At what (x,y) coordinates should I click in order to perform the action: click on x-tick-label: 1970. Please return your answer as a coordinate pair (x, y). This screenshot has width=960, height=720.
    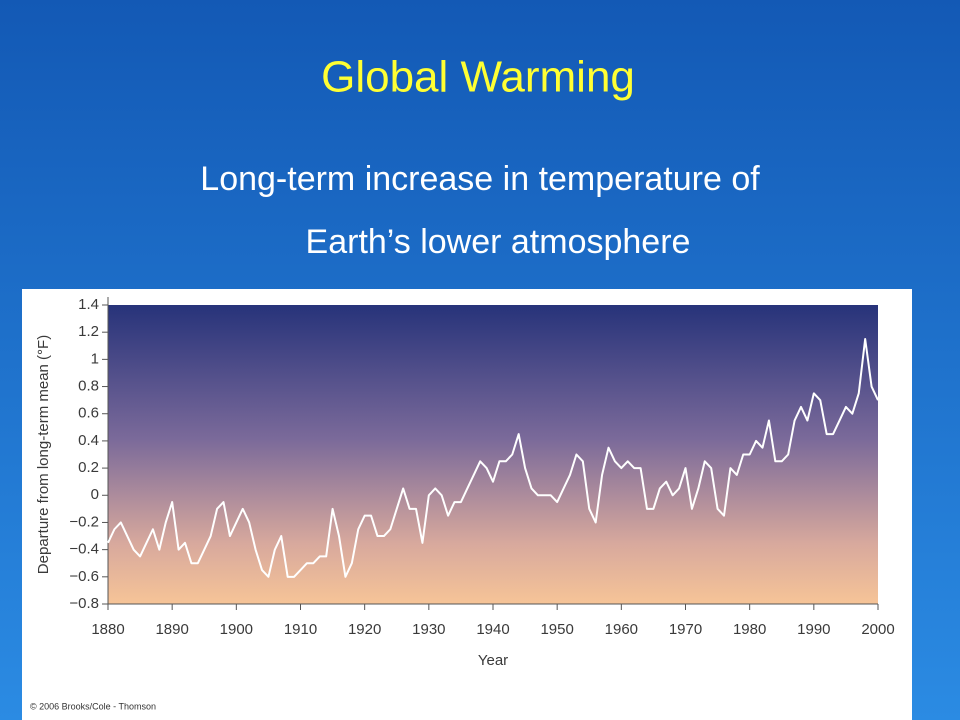
    Looking at the image, I should click on (685, 629).